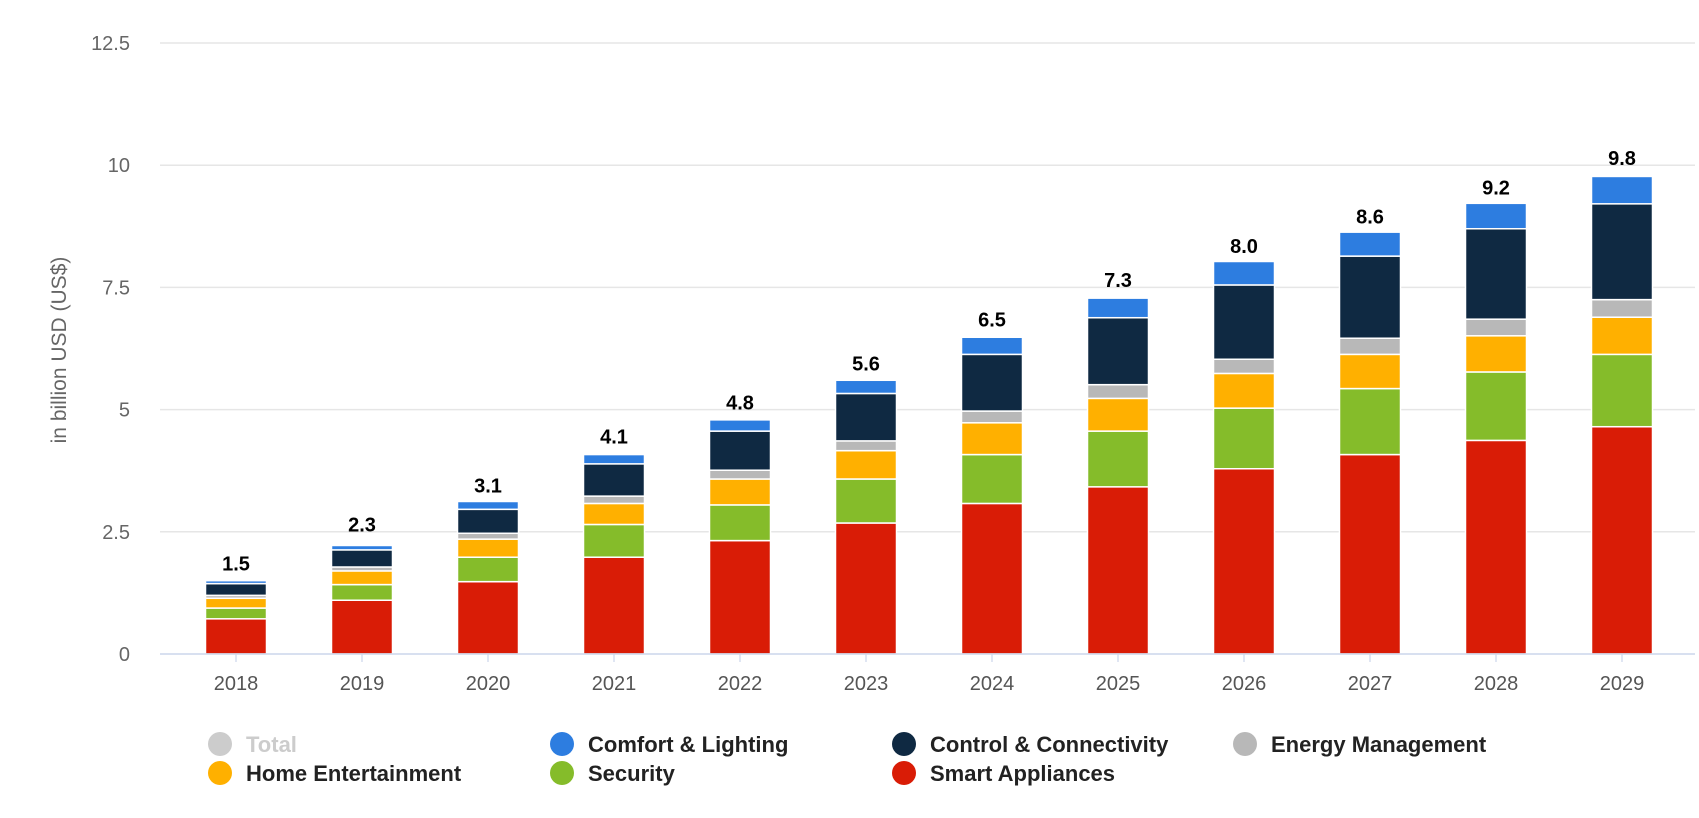  Describe the element at coordinates (362, 526) in the screenshot. I see `total-data-label: 2.3` at that location.